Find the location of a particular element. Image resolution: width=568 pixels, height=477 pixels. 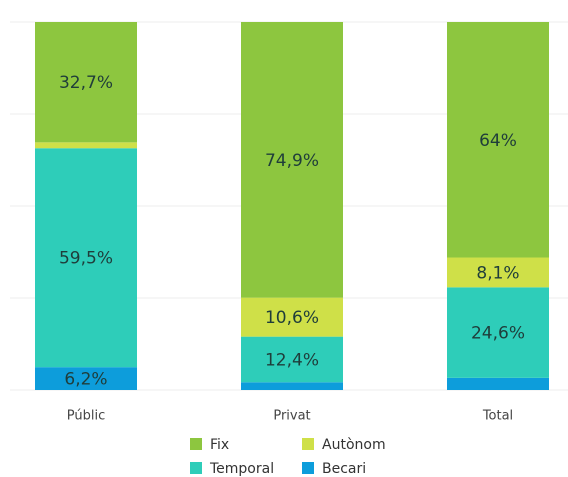

value-label: 59,5% is located at coordinates (86, 259).